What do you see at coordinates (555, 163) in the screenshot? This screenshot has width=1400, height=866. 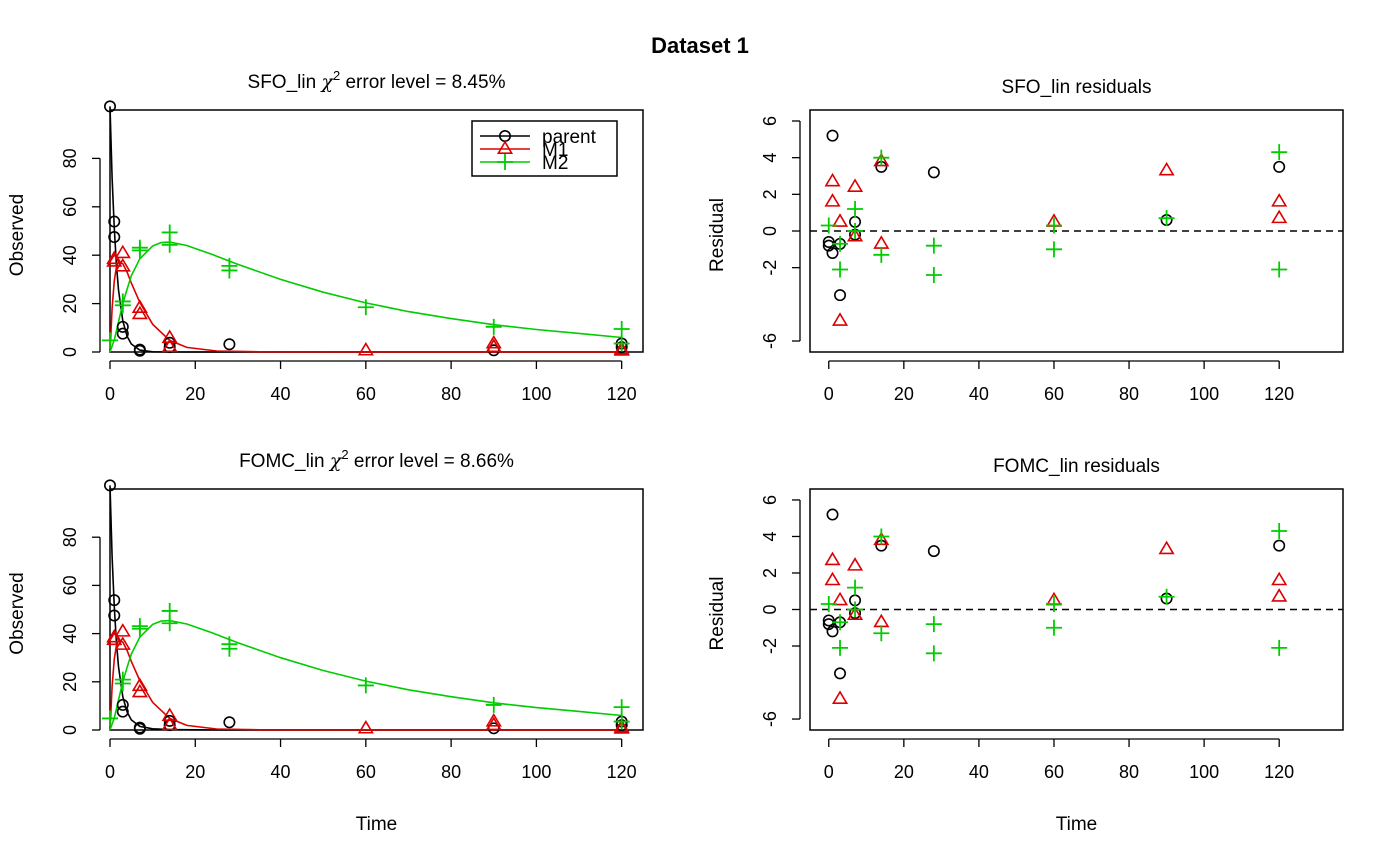 I see `legend-label-m2: M2` at bounding box center [555, 163].